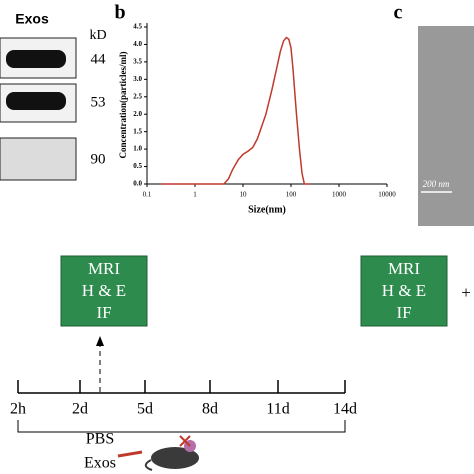 This screenshot has height=474, width=474. Describe the element at coordinates (145, 409) in the screenshot. I see `timepoint: 5d` at that location.